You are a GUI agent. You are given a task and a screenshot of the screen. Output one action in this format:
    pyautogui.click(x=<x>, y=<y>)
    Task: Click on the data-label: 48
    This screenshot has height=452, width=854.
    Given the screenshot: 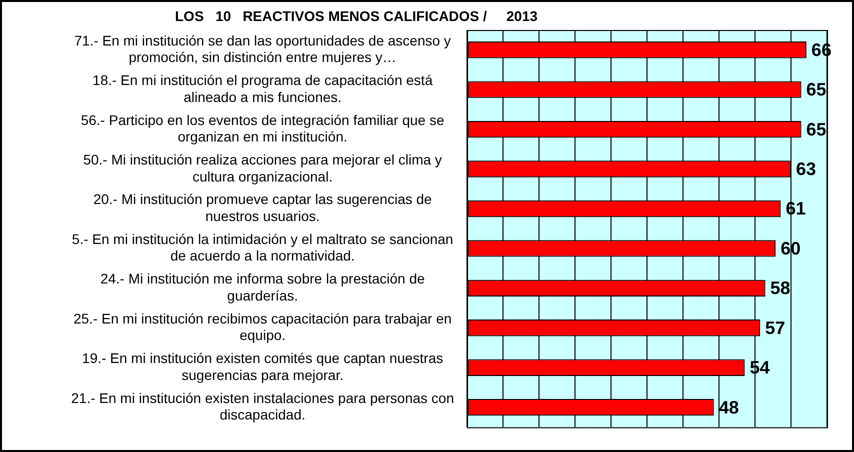 What is the action you would take?
    pyautogui.click(x=728, y=407)
    